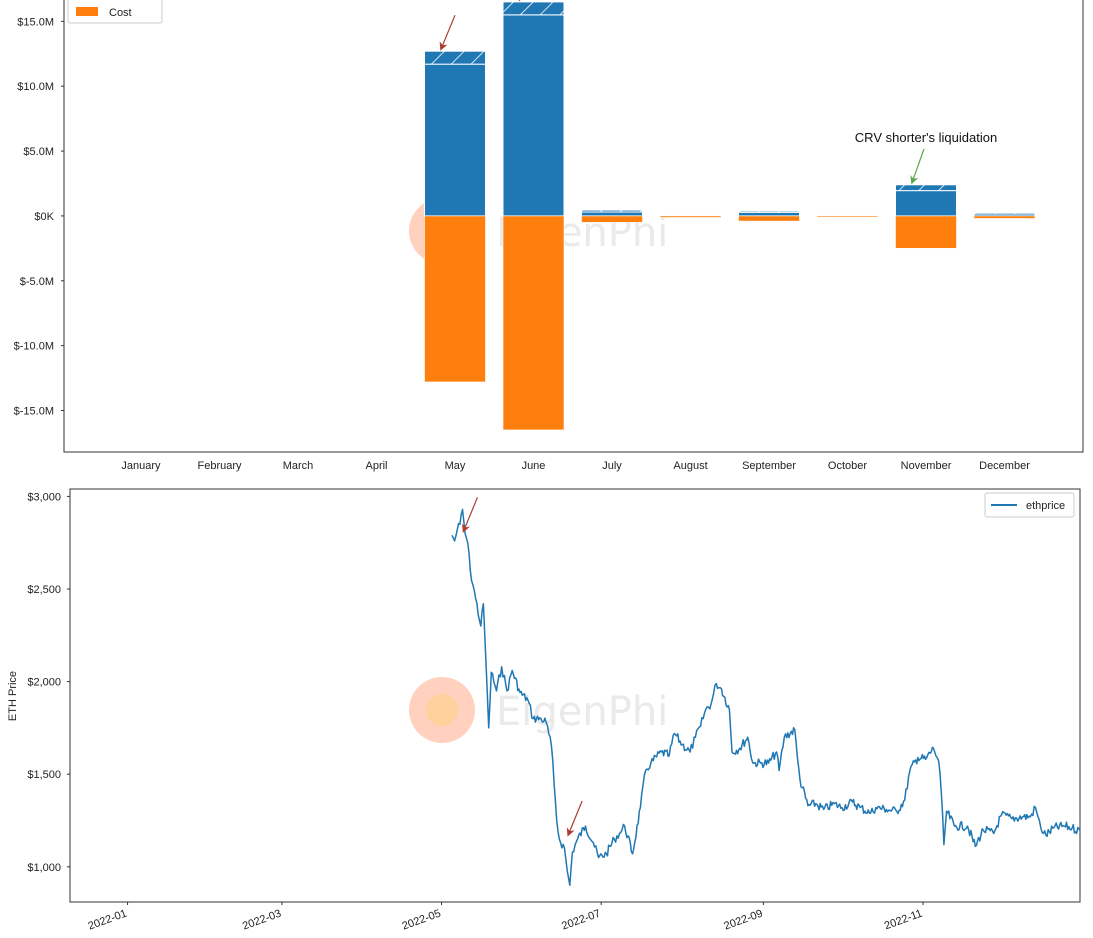 Image resolution: width=1093 pixels, height=938 pixels. I want to click on line-y-tick-label: $3,000, so click(44, 497).